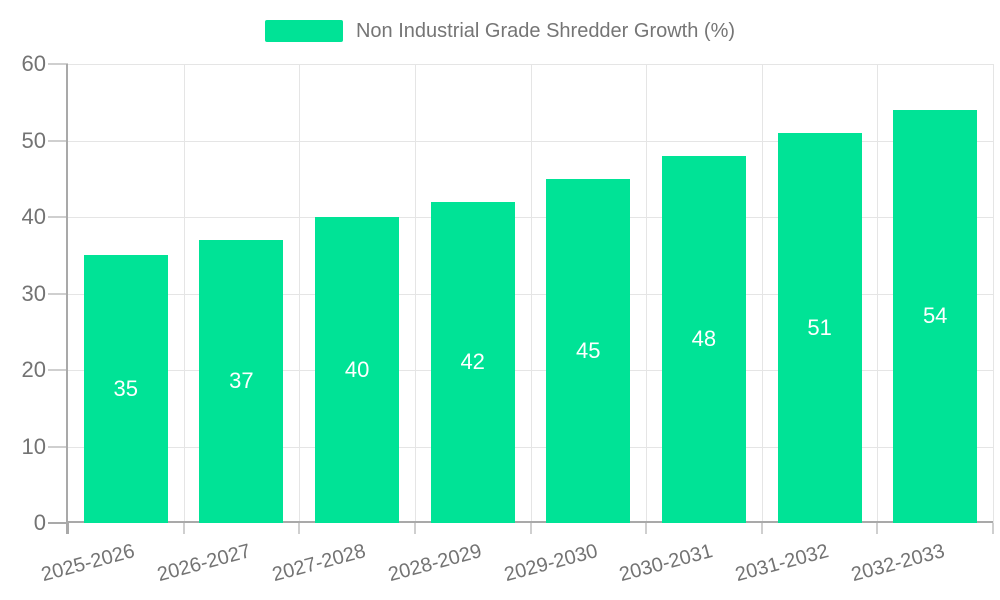 This screenshot has width=1000, height=600. I want to click on legend-label: Non Industrial Grade Shredder Growth (%), so click(545, 30).